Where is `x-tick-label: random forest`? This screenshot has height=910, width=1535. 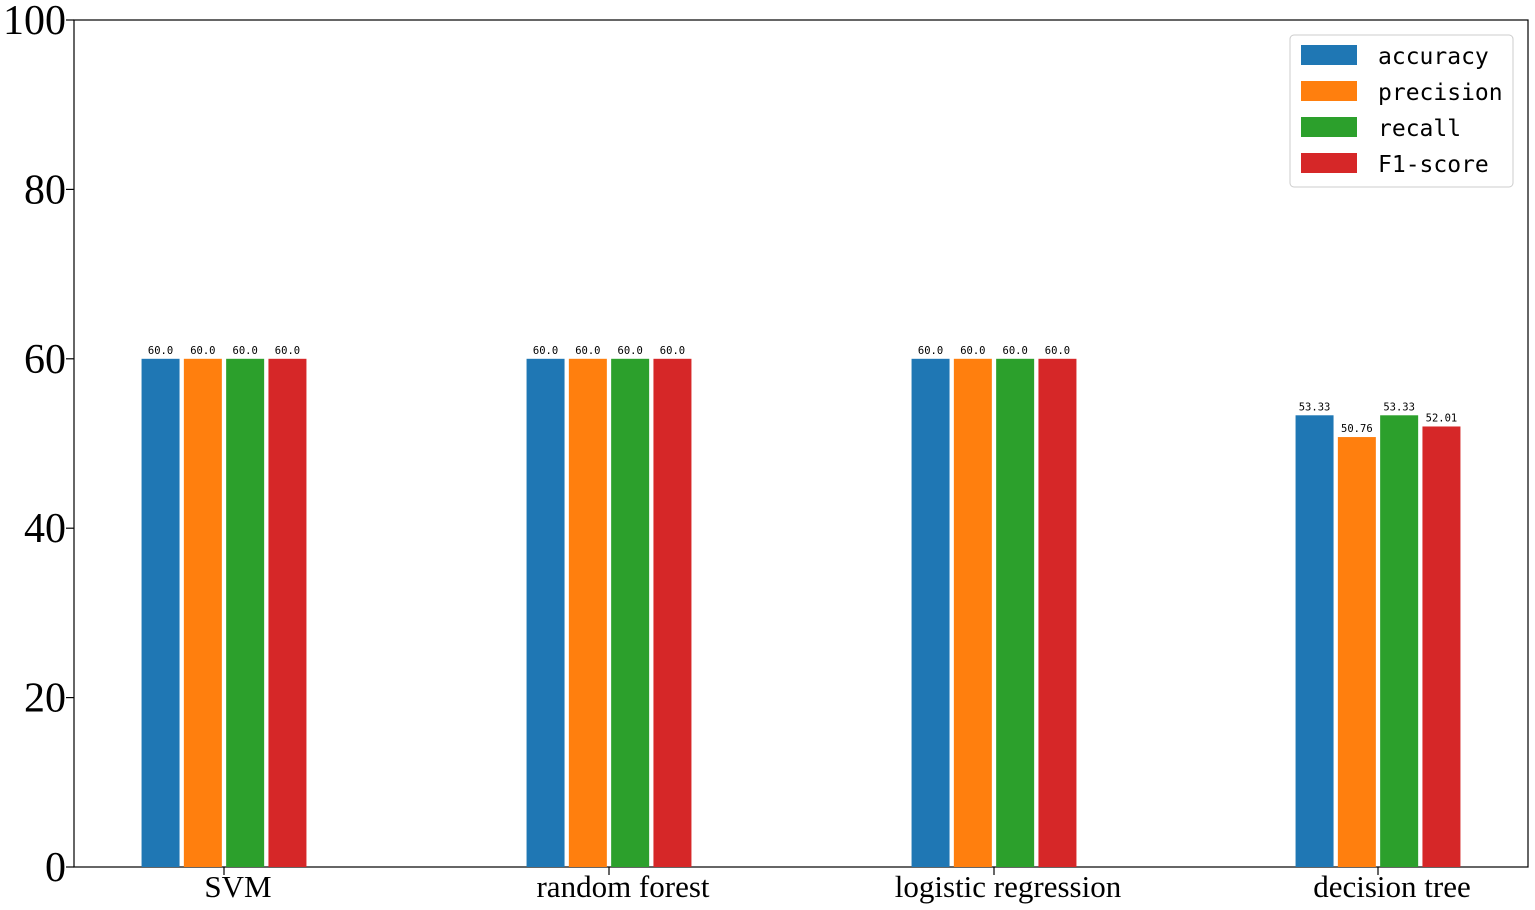 x-tick-label: random forest is located at coordinates (622, 886).